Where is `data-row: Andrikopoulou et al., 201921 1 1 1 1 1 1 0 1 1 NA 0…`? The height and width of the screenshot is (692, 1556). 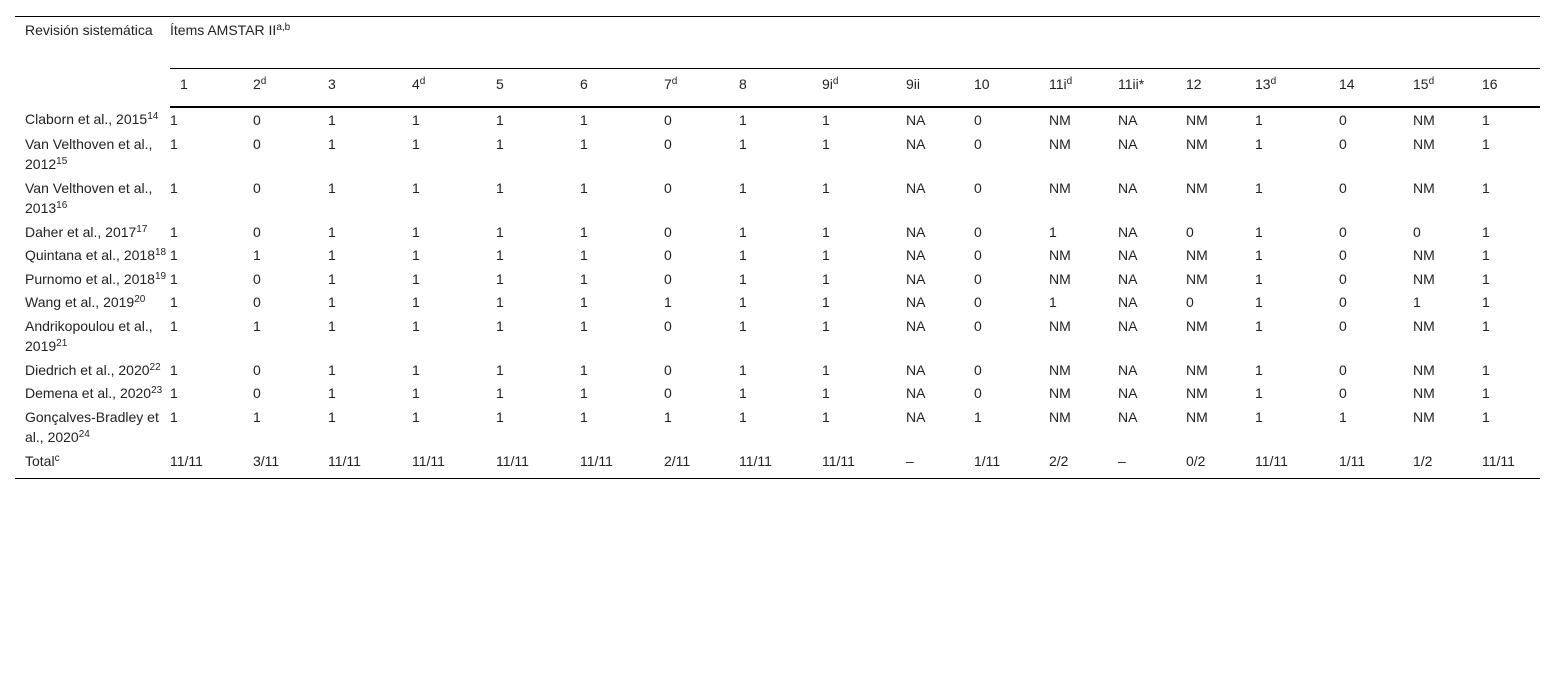
data-row: Andrikopoulou et al., 201921 1 1 1 1 1 1 0 1 1 NA 0… is located at coordinates (777, 336).